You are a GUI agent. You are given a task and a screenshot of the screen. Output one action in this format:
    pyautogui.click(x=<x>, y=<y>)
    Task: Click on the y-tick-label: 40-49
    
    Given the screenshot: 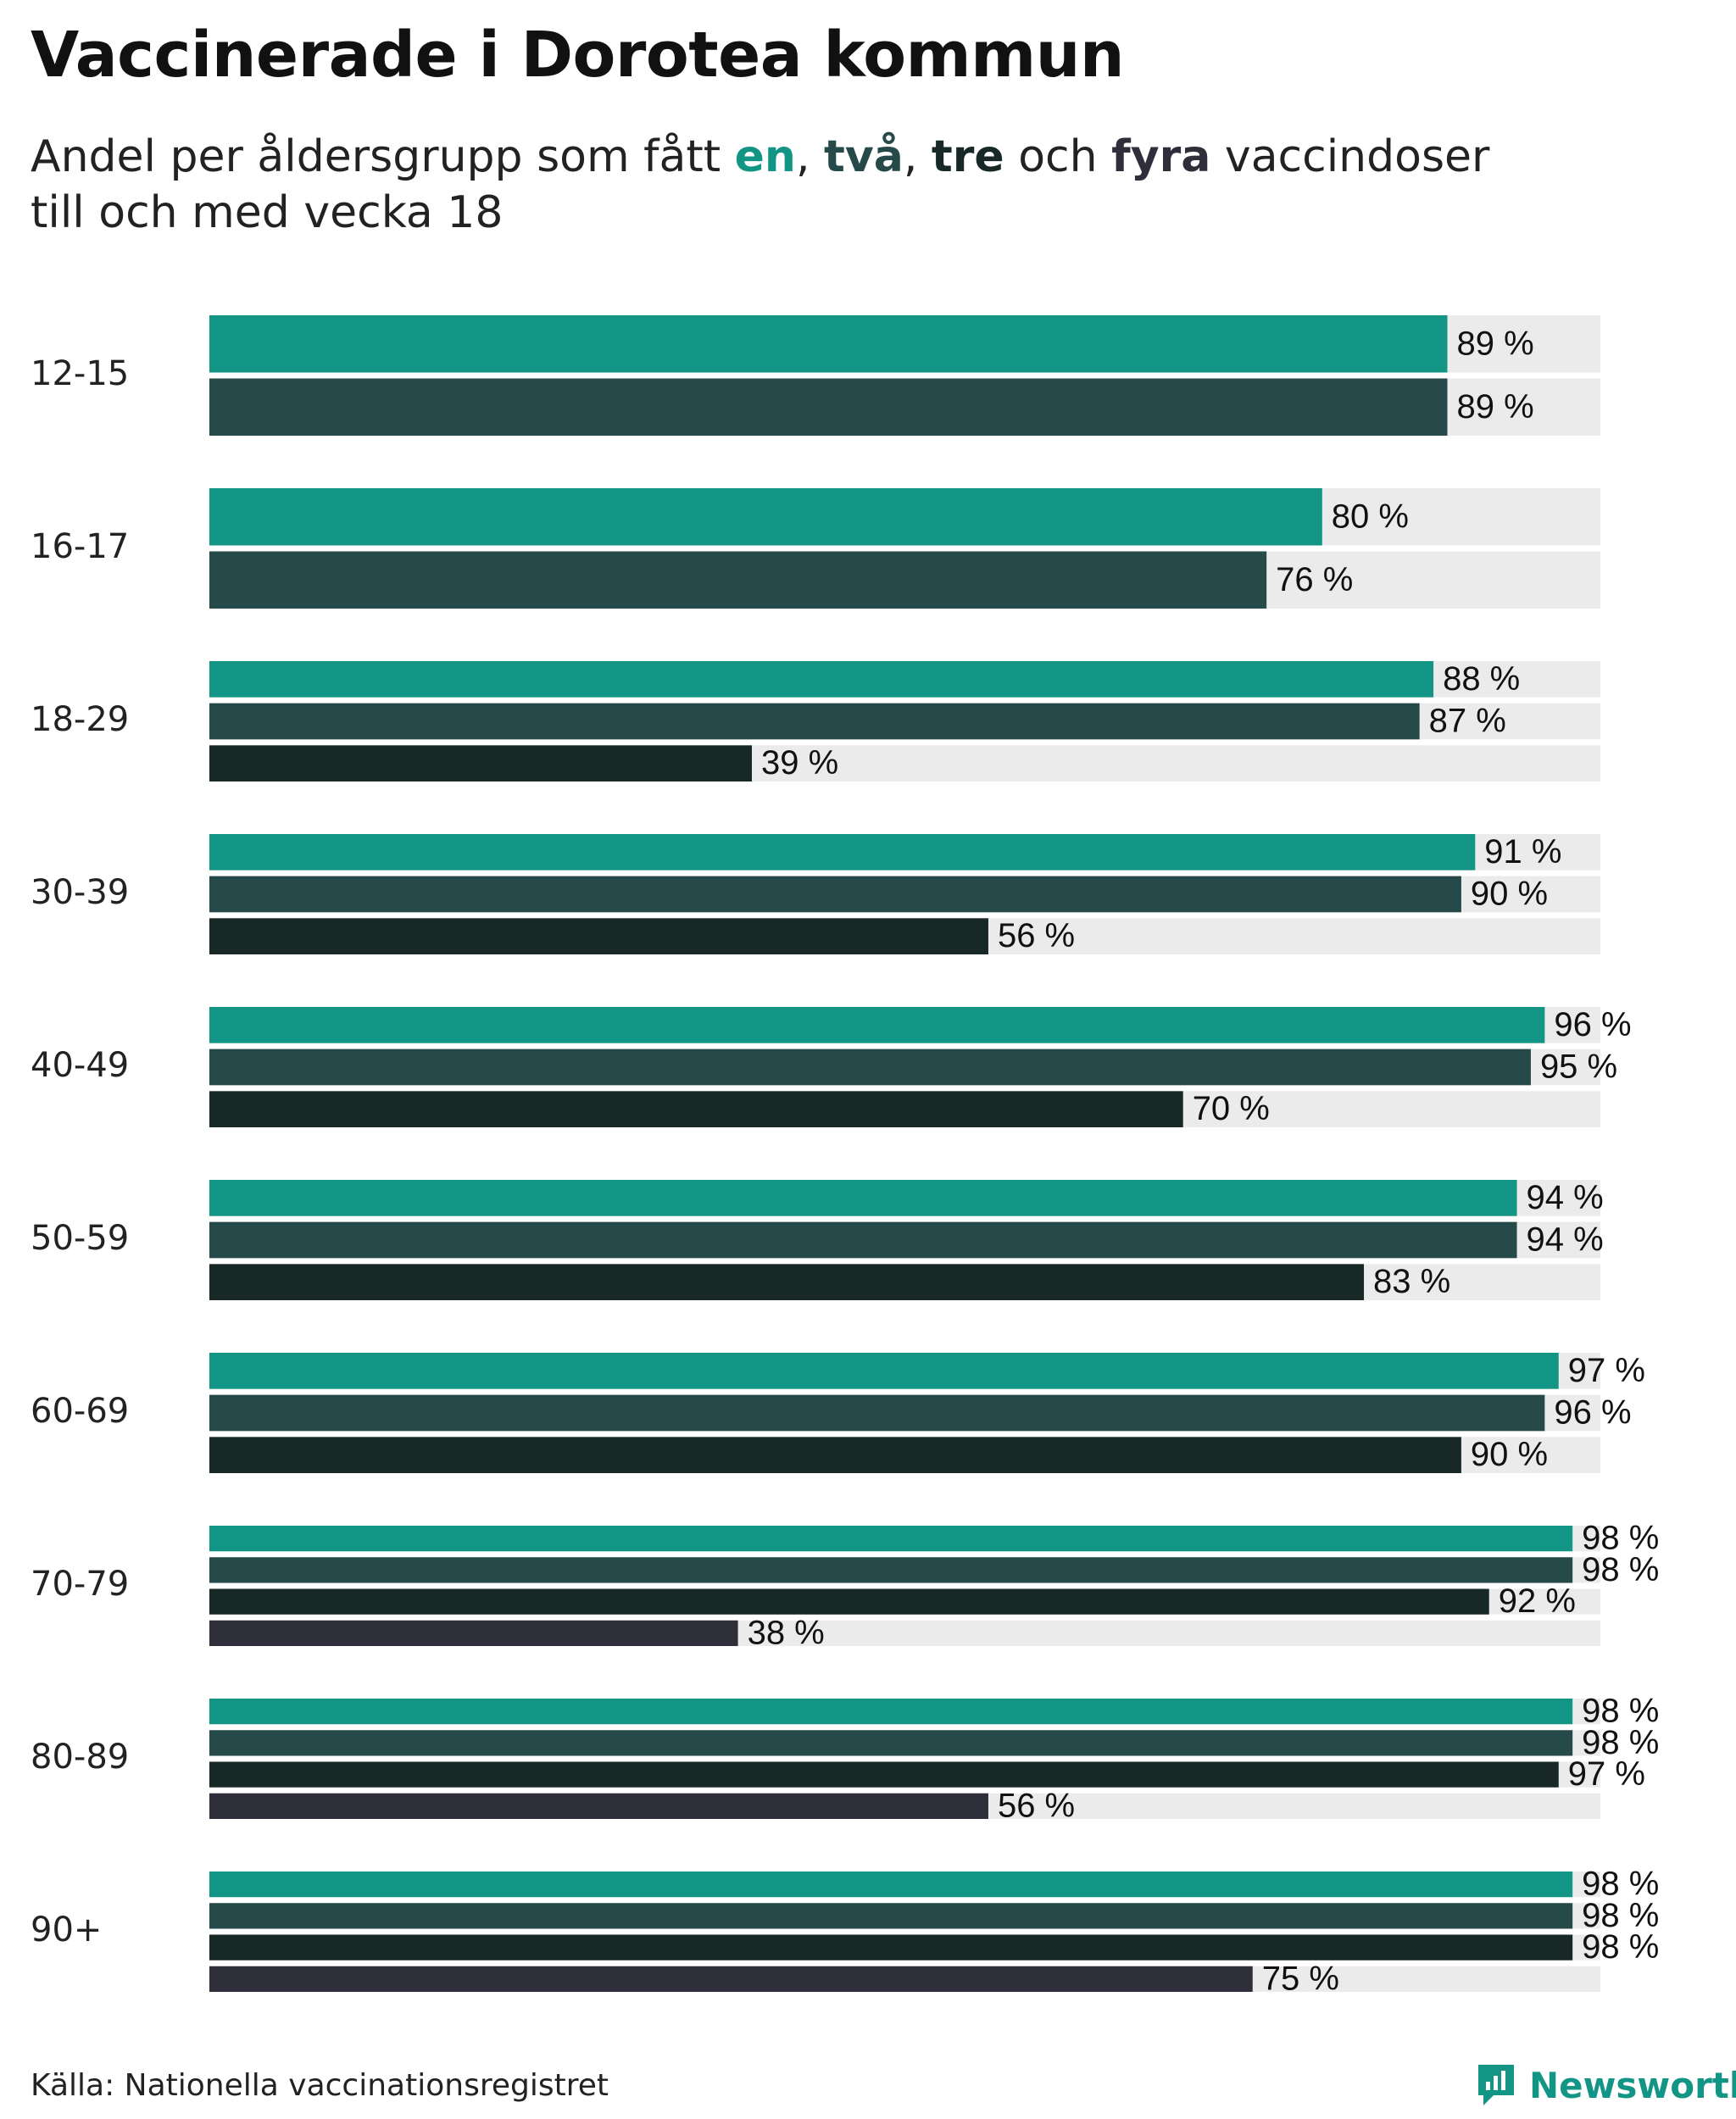 What is the action you would take?
    pyautogui.click(x=80, y=1066)
    